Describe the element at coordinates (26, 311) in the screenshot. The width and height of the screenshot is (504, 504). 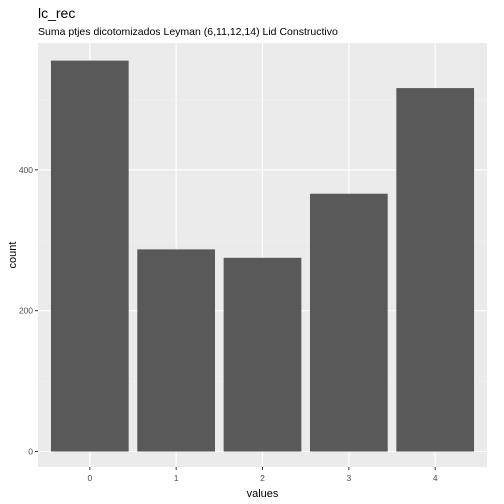
I see `y-tick-label: 200` at that location.